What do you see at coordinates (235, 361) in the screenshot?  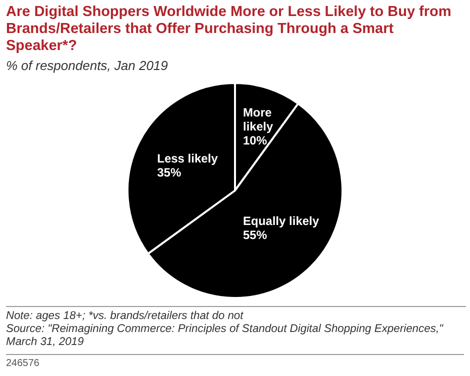 I see `text: 246576` at bounding box center [235, 361].